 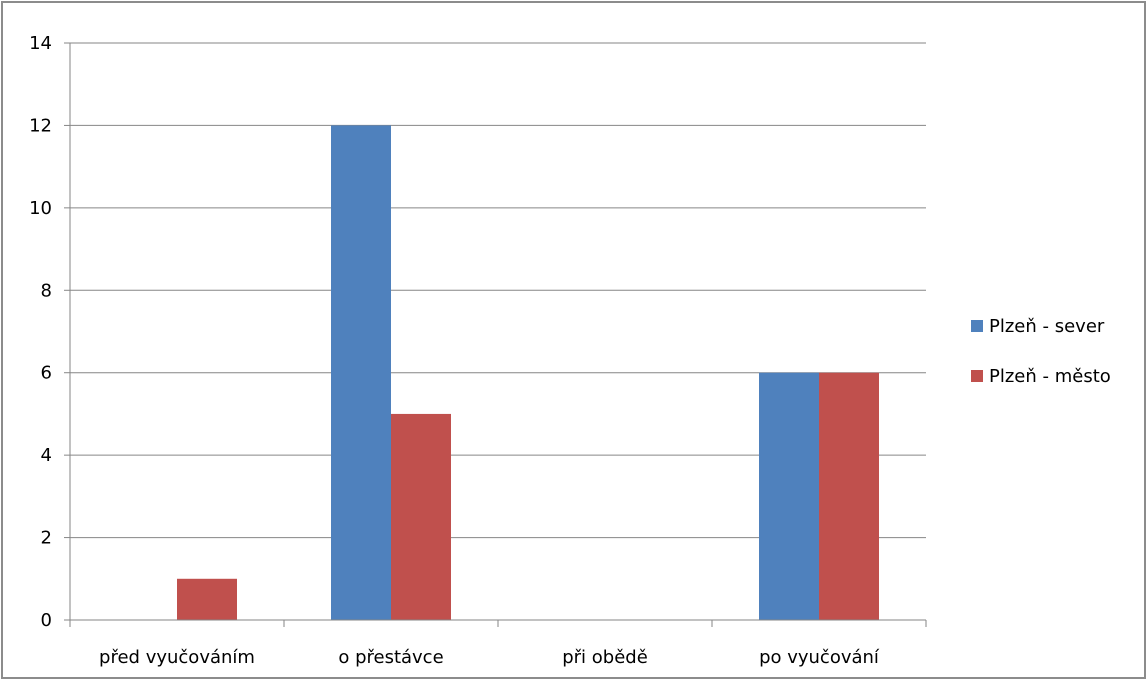 What do you see at coordinates (46, 538) in the screenshot?
I see `y-tick-label: 2` at bounding box center [46, 538].